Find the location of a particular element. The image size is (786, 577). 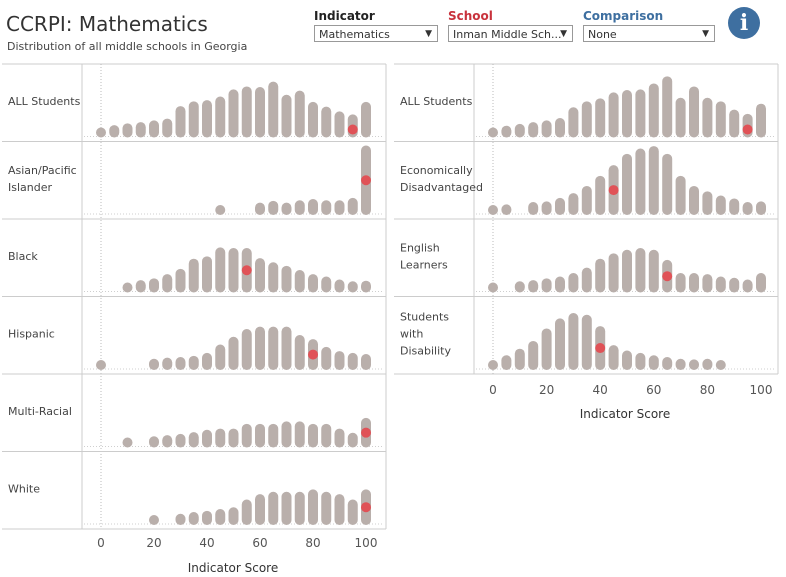

x-tick-label: 40 is located at coordinates (600, 390).